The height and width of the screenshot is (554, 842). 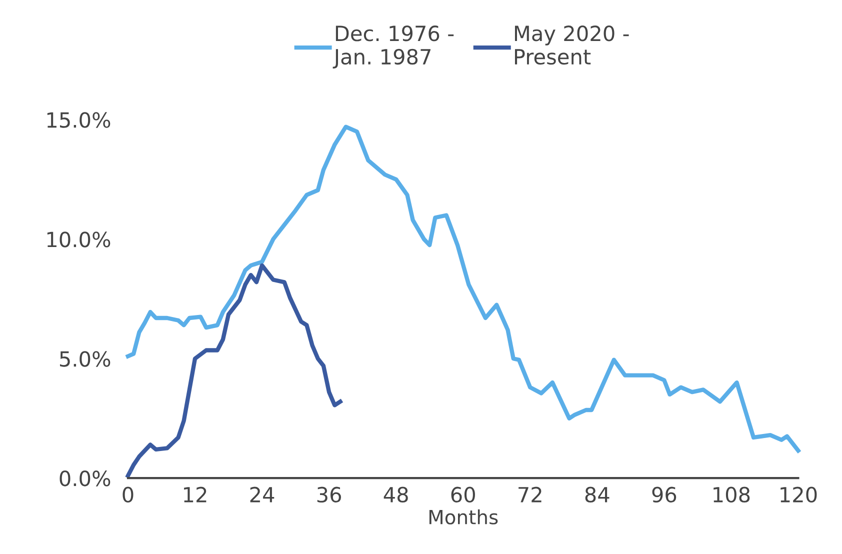 What do you see at coordinates (530, 494) in the screenshot?
I see `x-tick-label: 72` at bounding box center [530, 494].